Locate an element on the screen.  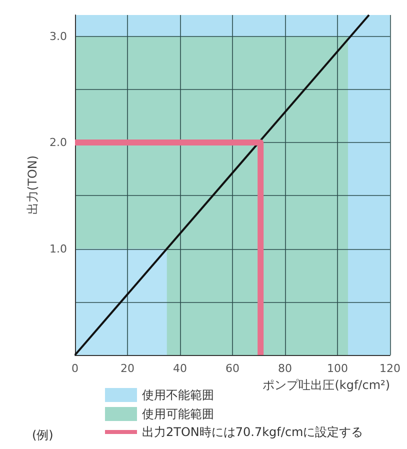
legend-label: 使用可能範囲 is located at coordinates (178, 414).